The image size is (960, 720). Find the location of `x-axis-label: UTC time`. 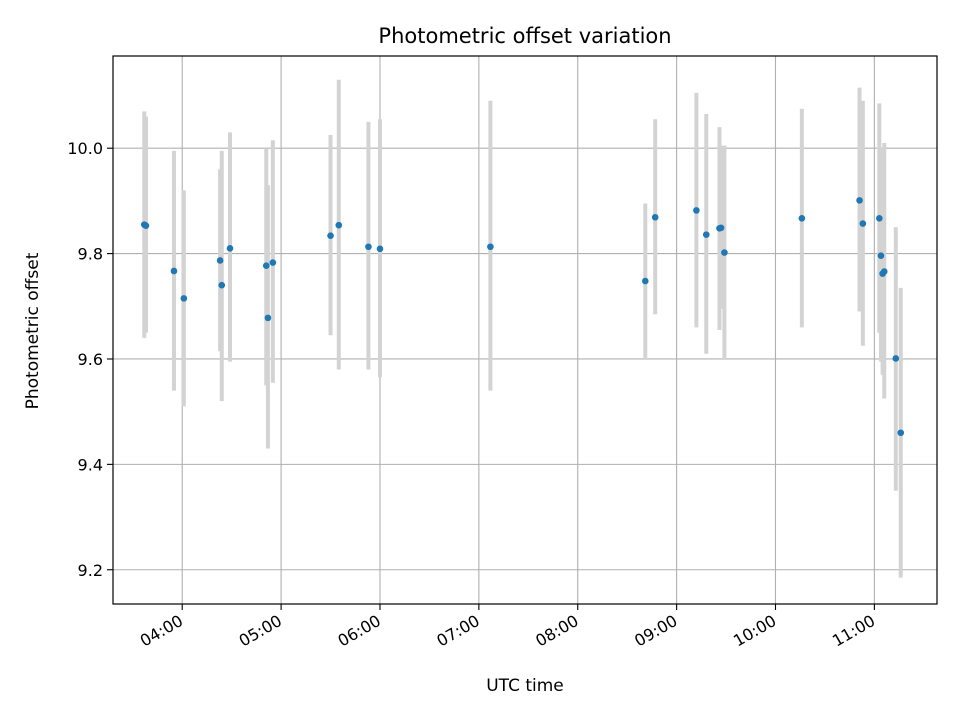

x-axis-label: UTC time is located at coordinates (525, 686).